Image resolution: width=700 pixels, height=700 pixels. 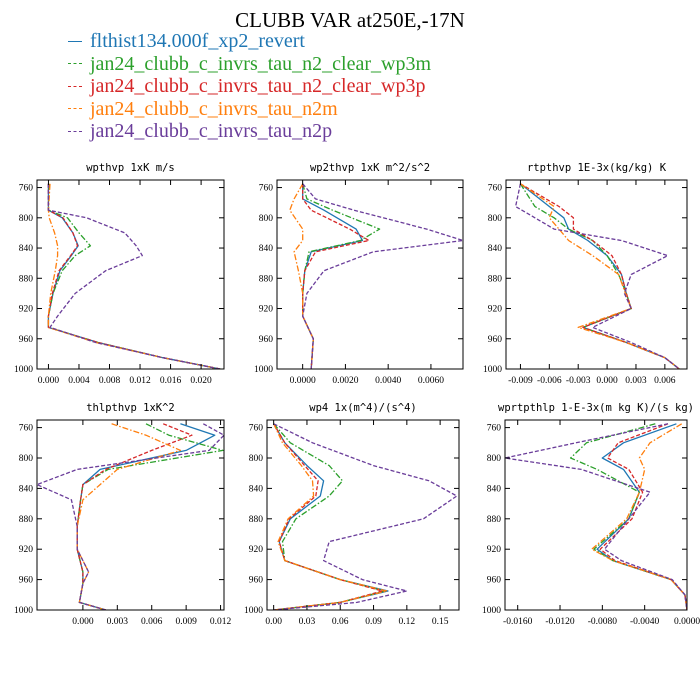 I want to click on panel-title: wprtpthlp 1-E-3x(m kg K)/(s kg), so click(x=596, y=408).